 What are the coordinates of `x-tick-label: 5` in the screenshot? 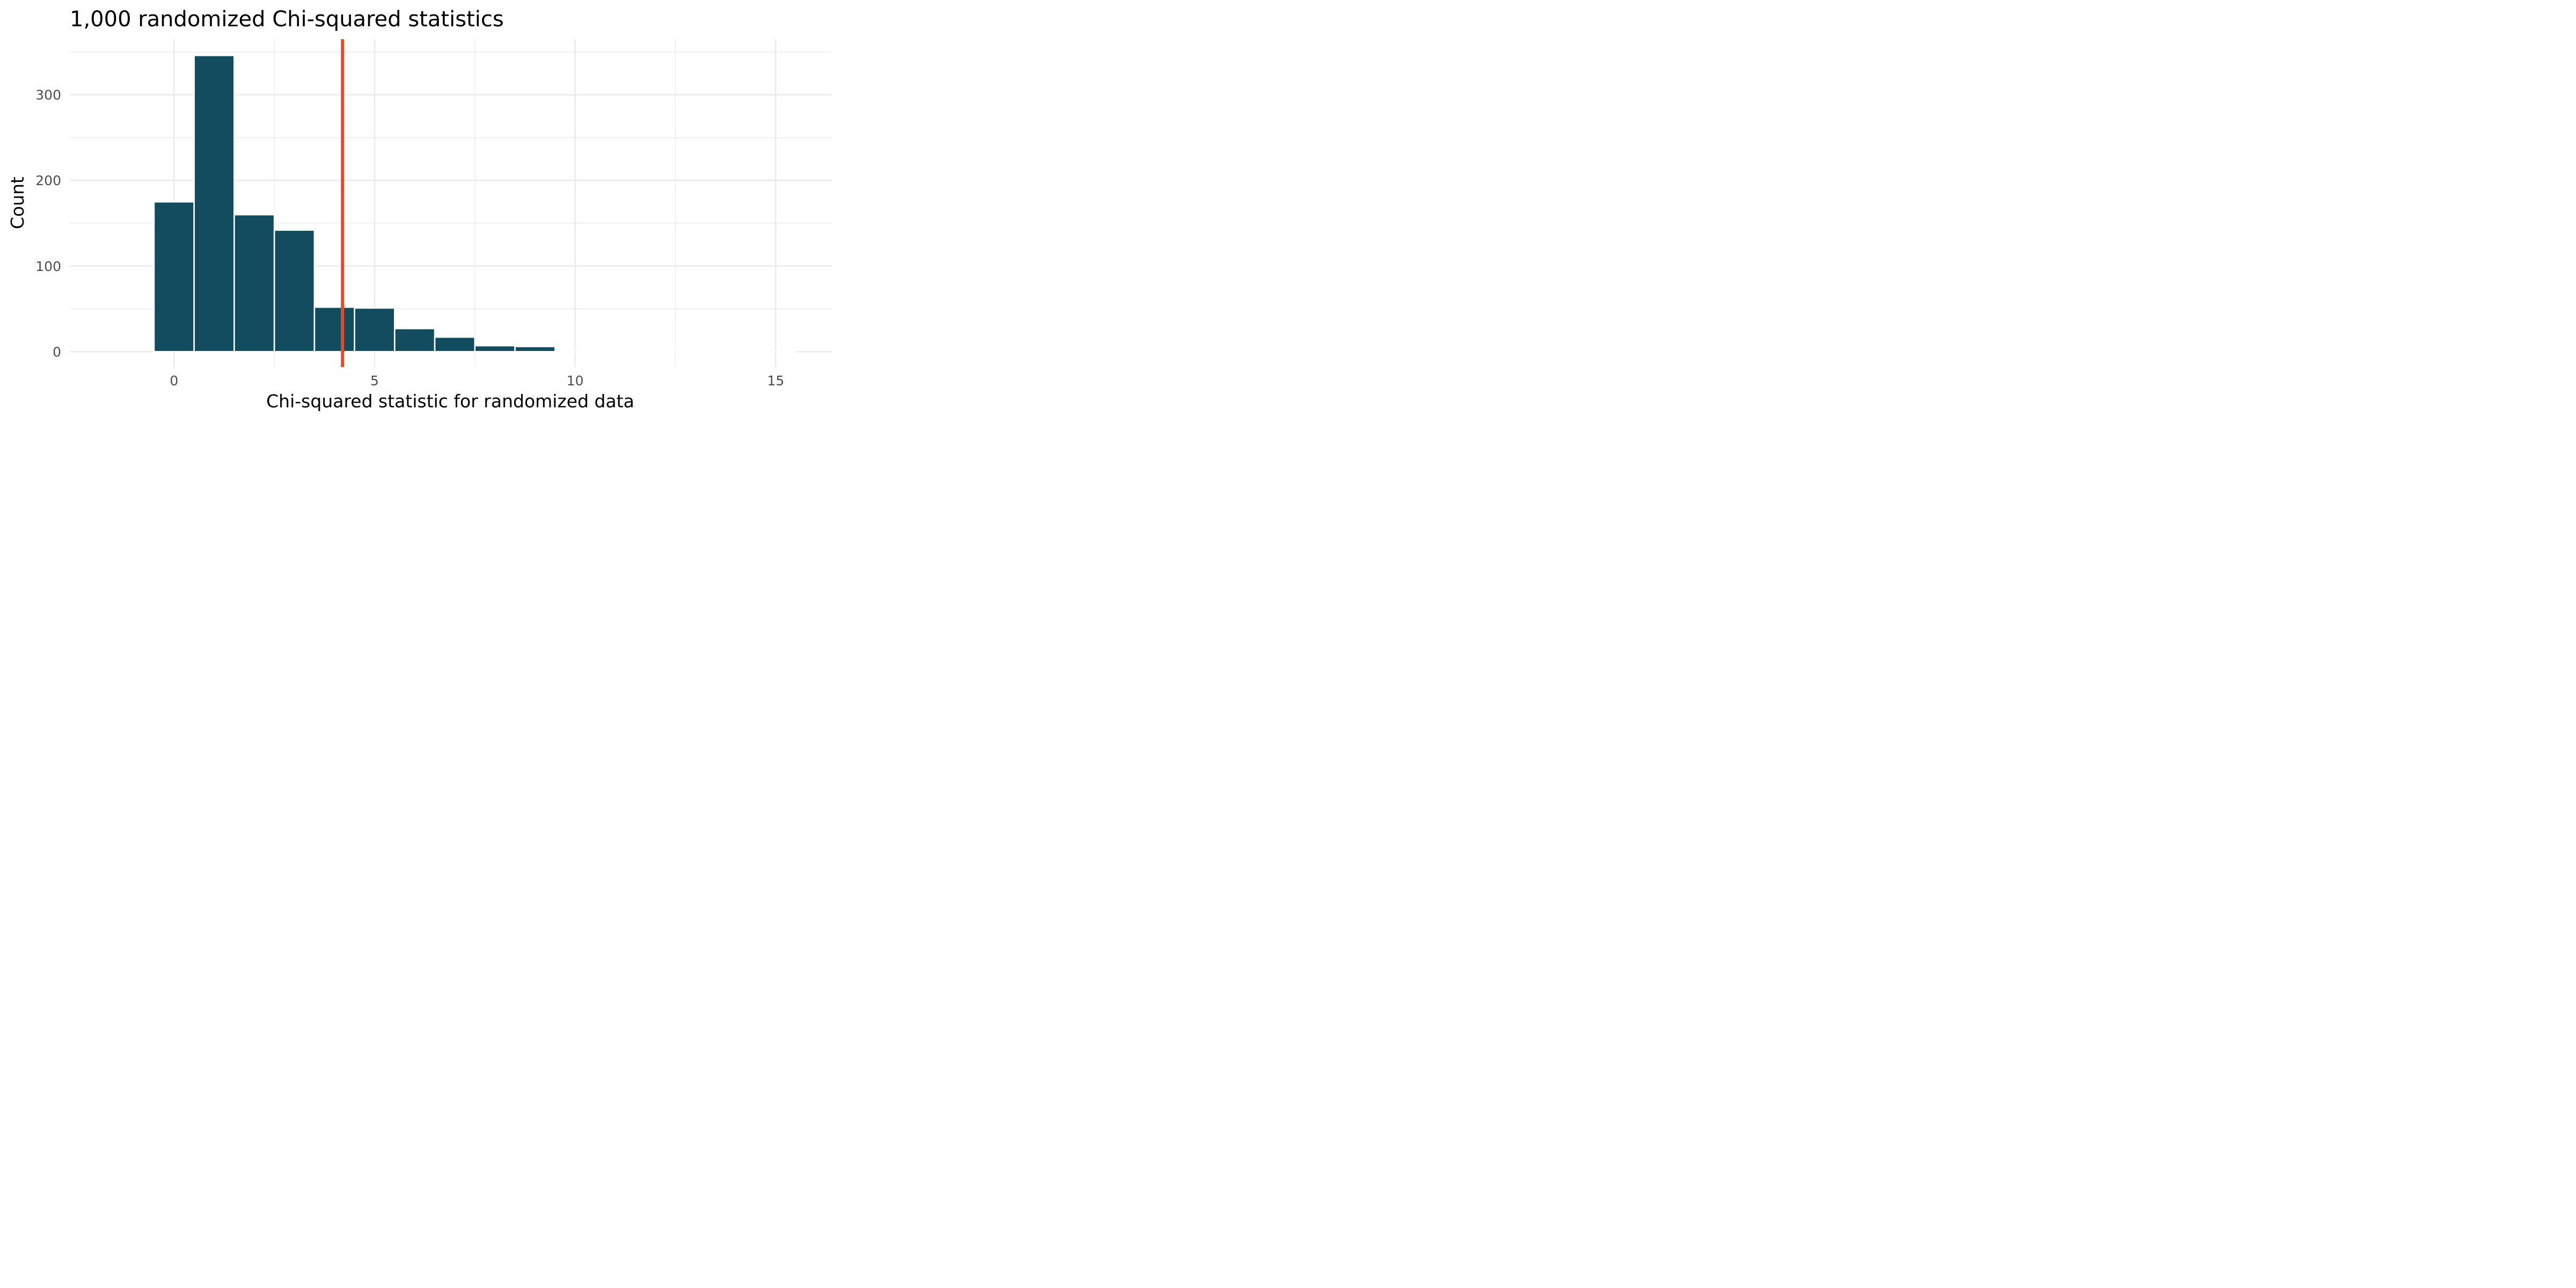 It's located at (374, 381).